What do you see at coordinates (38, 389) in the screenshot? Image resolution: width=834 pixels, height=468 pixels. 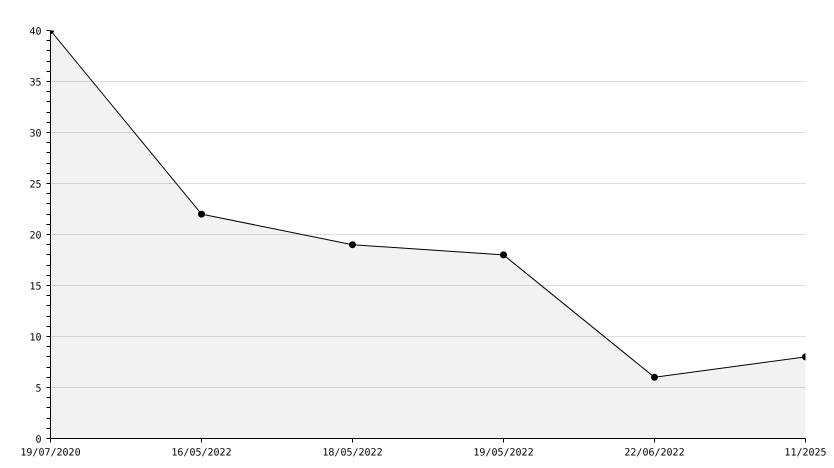 I see `y-tick-label: 5` at bounding box center [38, 389].